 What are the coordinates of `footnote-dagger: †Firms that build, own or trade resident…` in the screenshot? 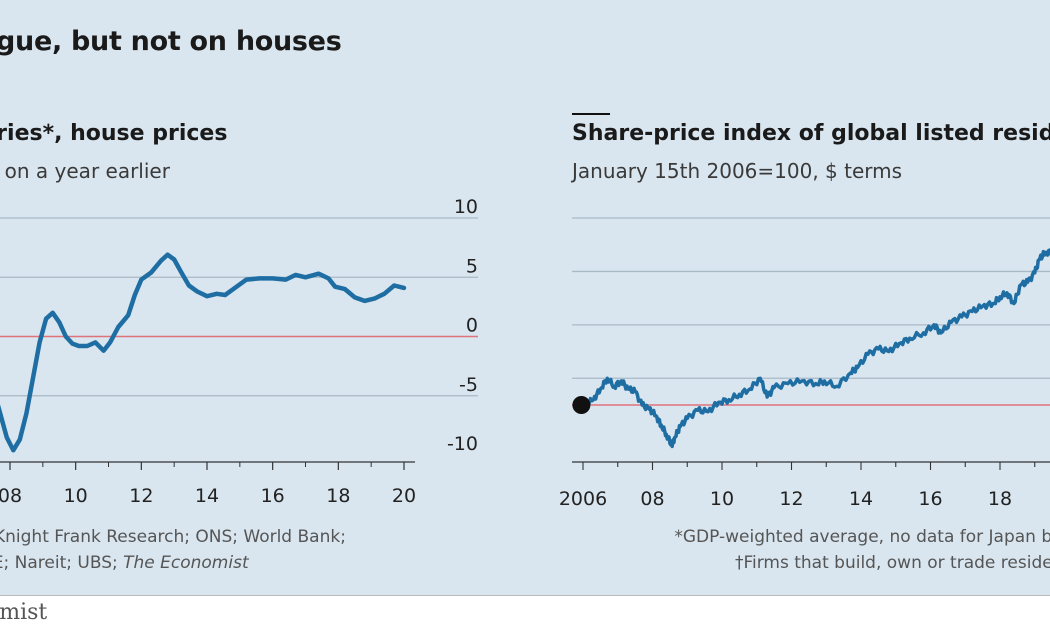 It's located at (892, 563).